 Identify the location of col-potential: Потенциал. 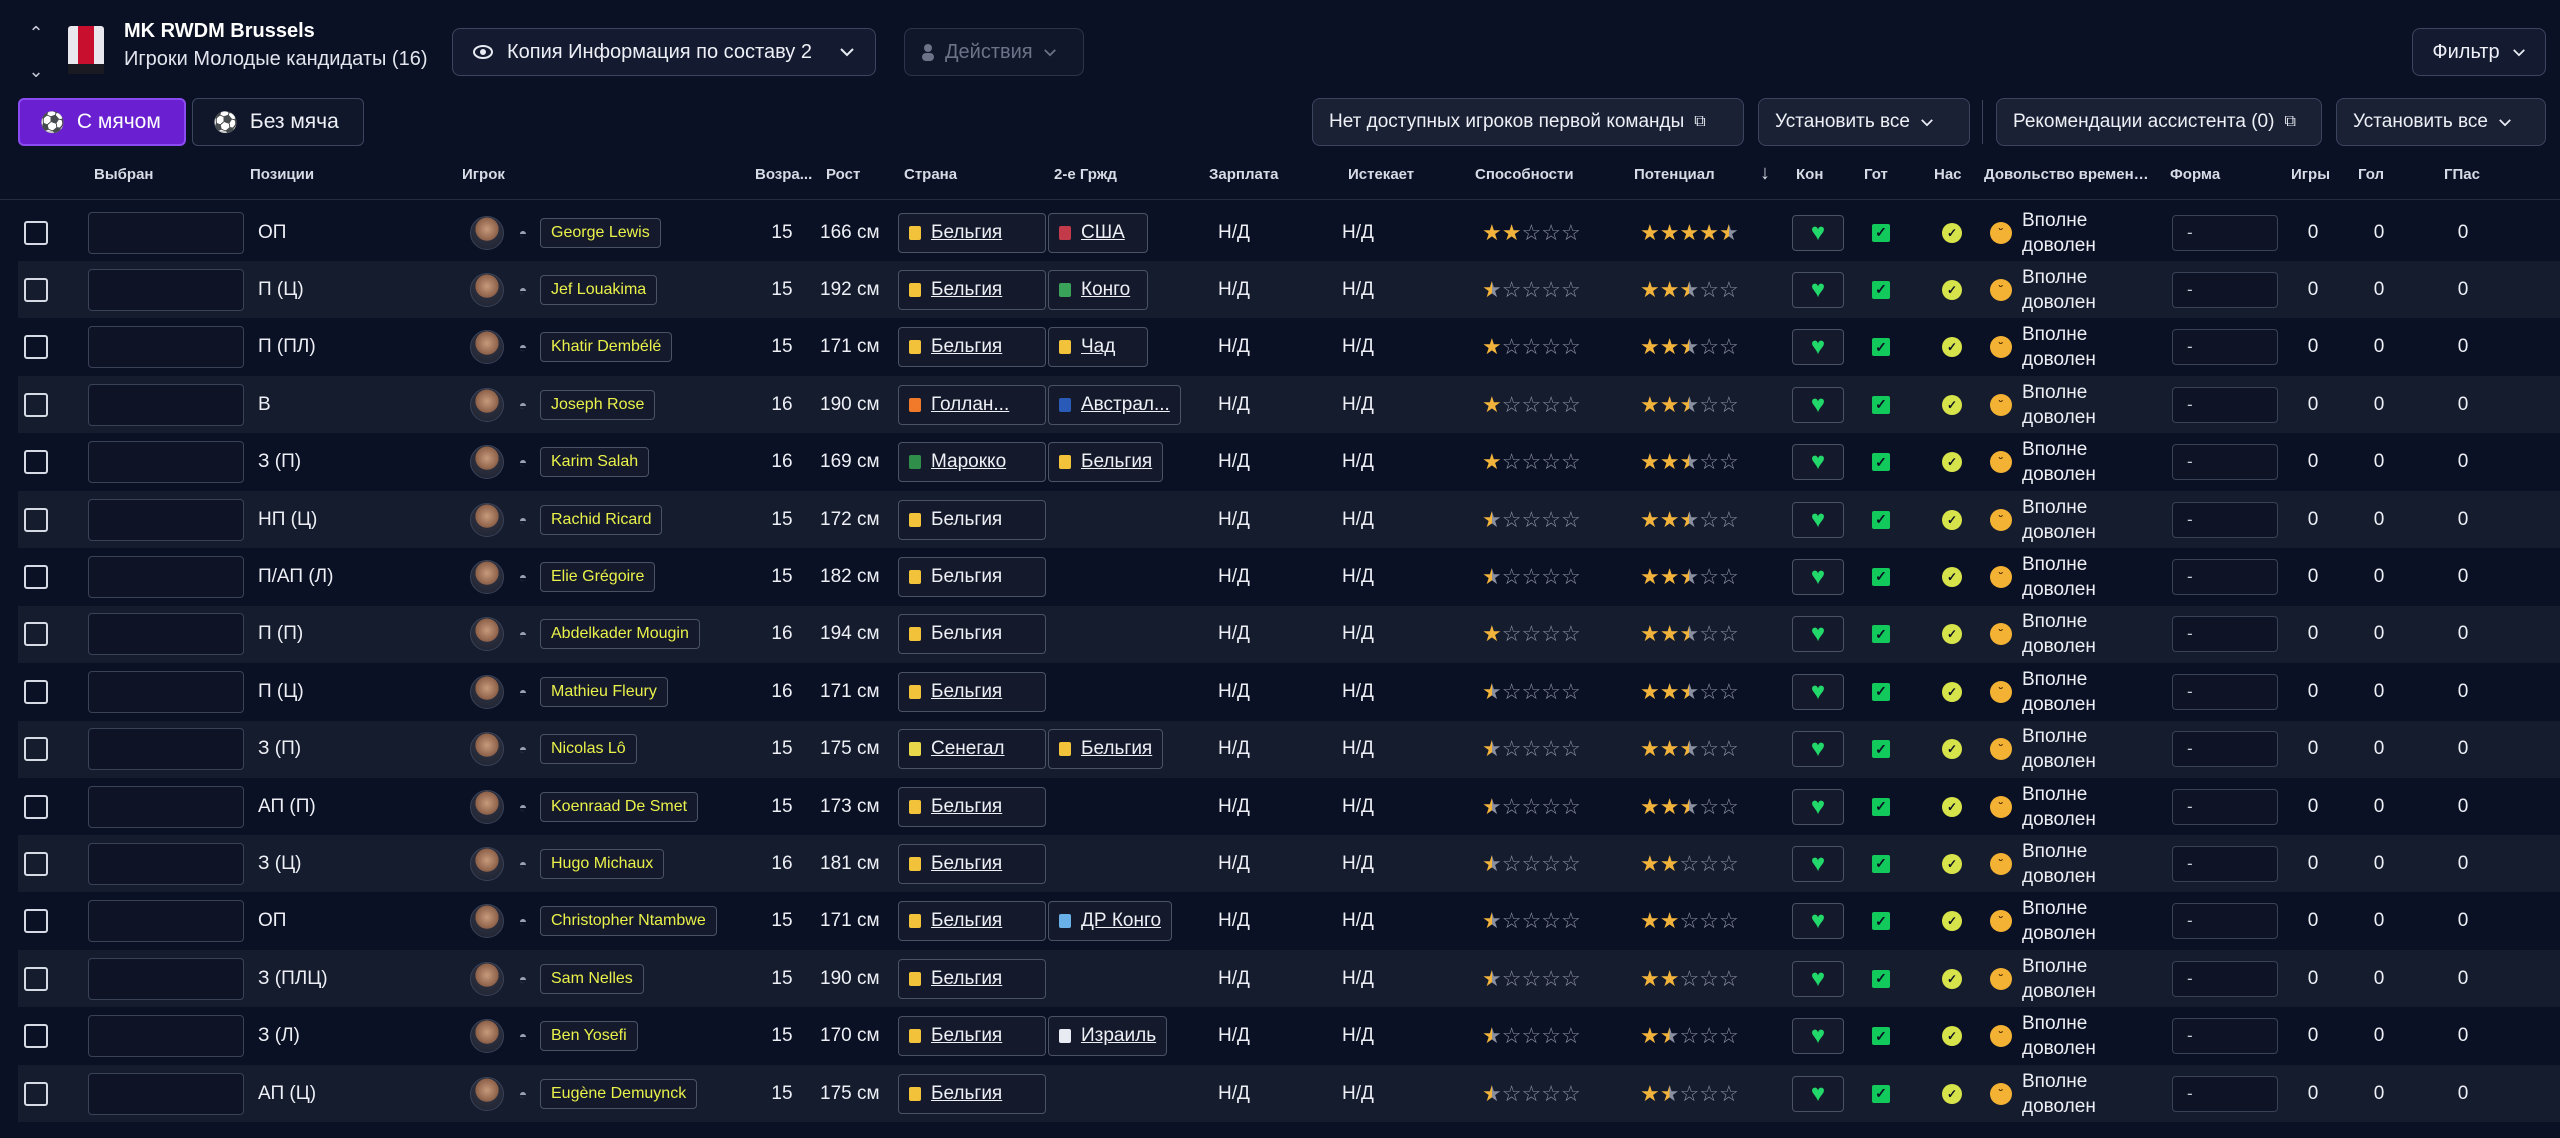
(1674, 174).